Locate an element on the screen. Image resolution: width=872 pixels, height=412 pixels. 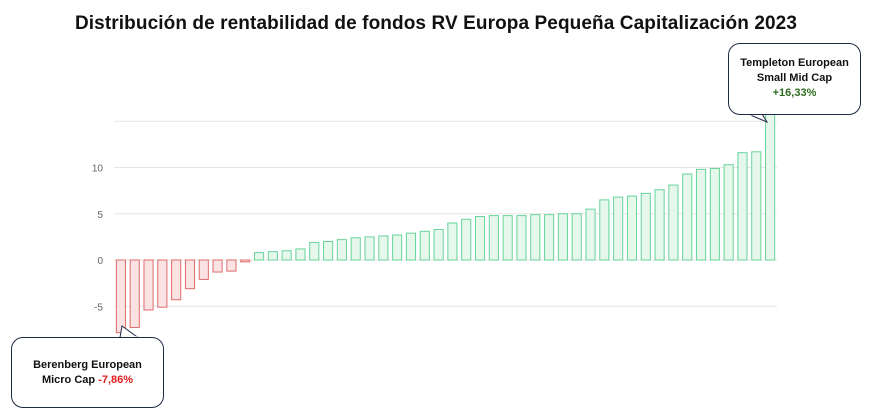
worst-fund-name-line2: Micro Cap is located at coordinates (68, 380).